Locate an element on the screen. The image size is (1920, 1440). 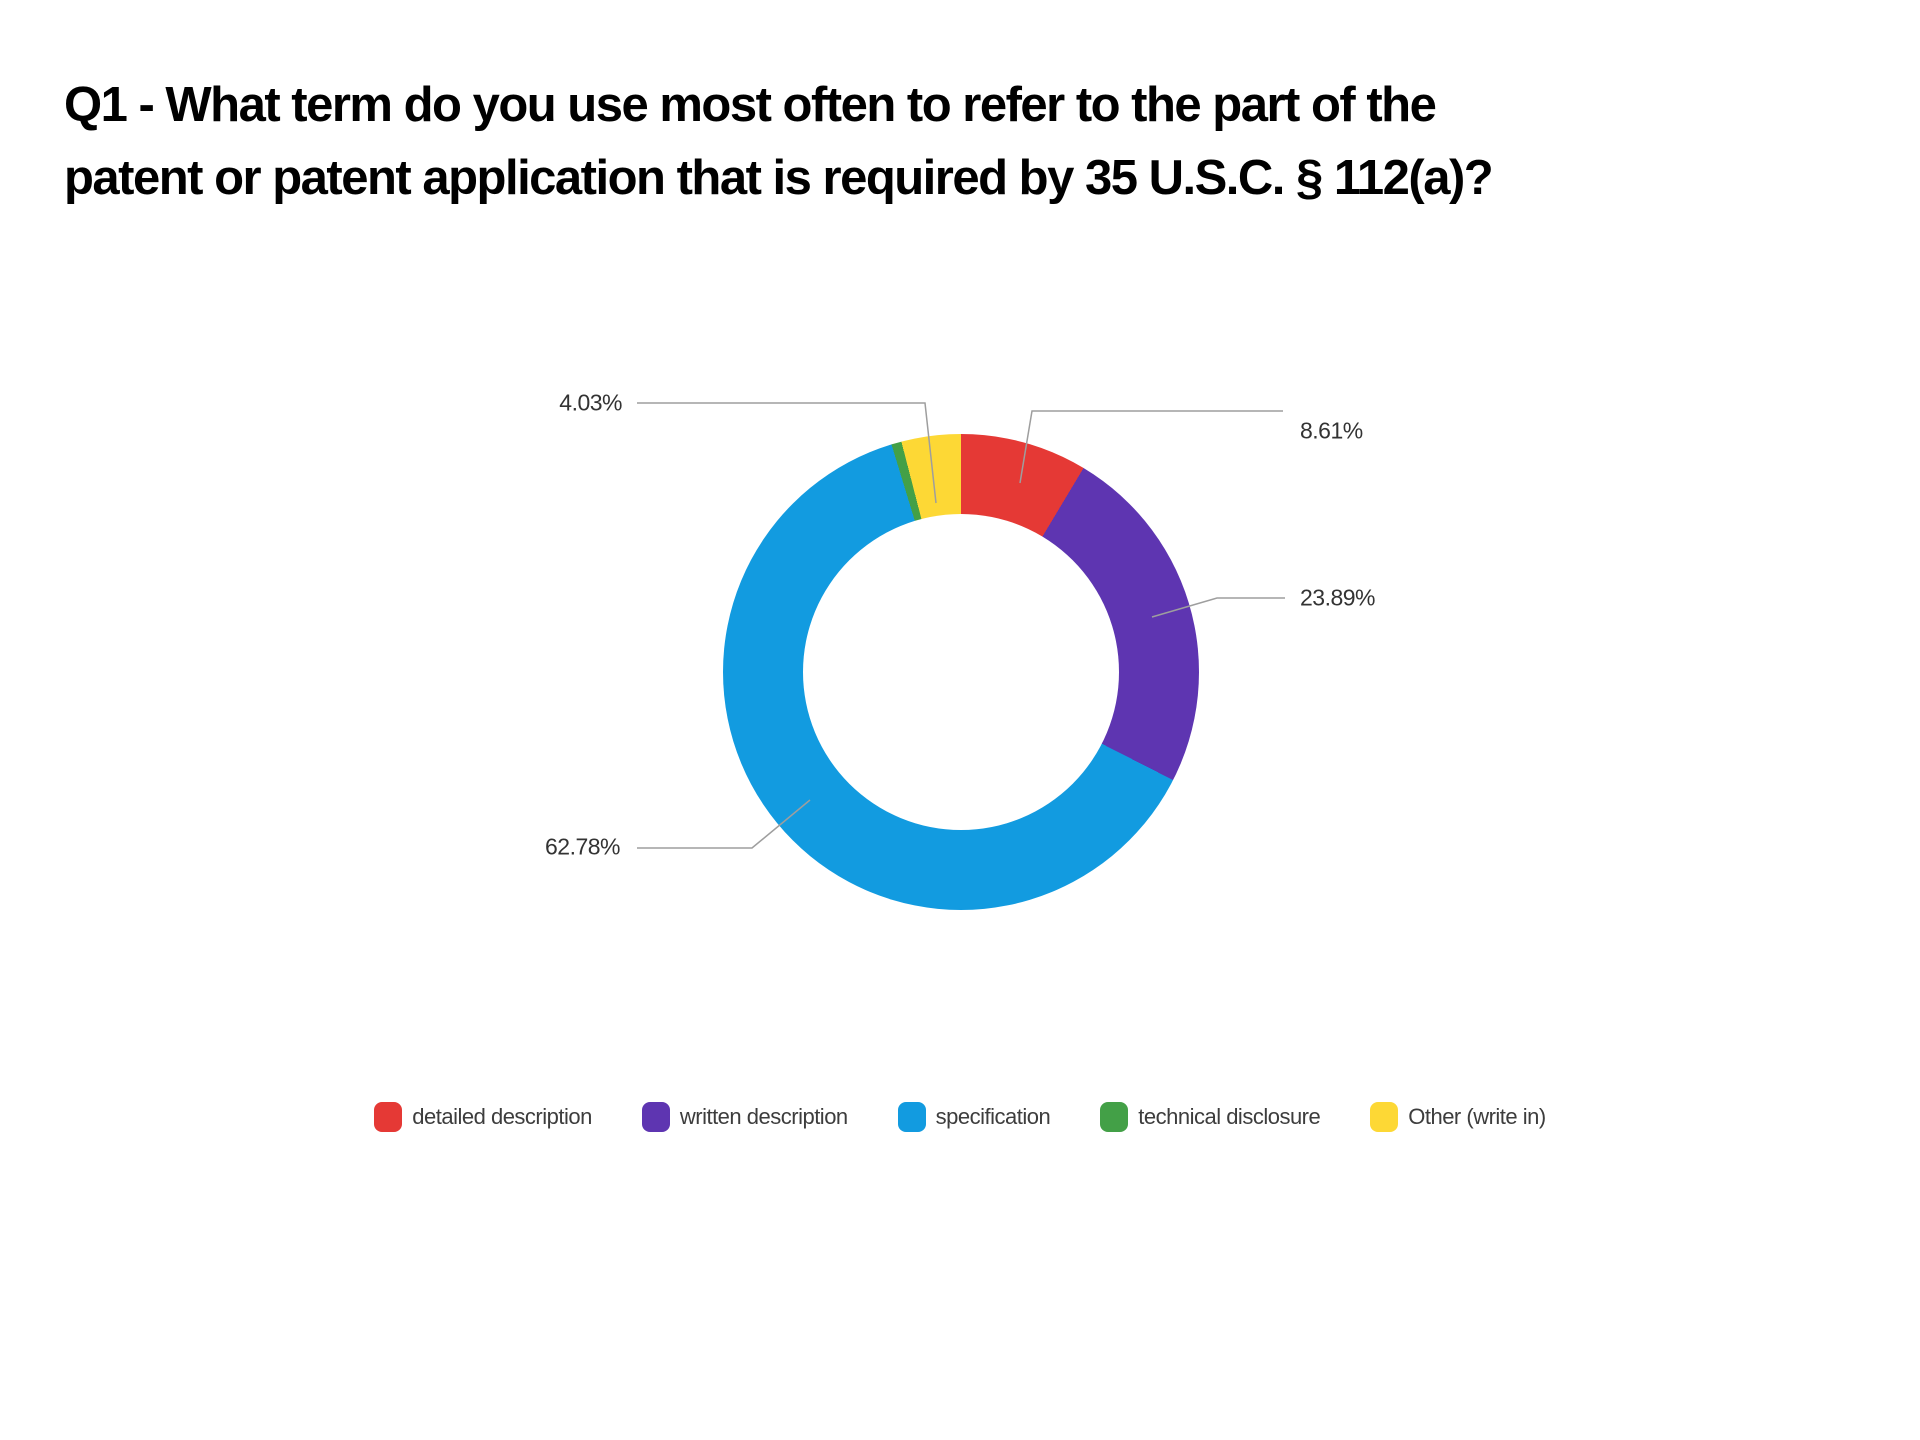
callout-label-other: 4.03% is located at coordinates (590, 402).